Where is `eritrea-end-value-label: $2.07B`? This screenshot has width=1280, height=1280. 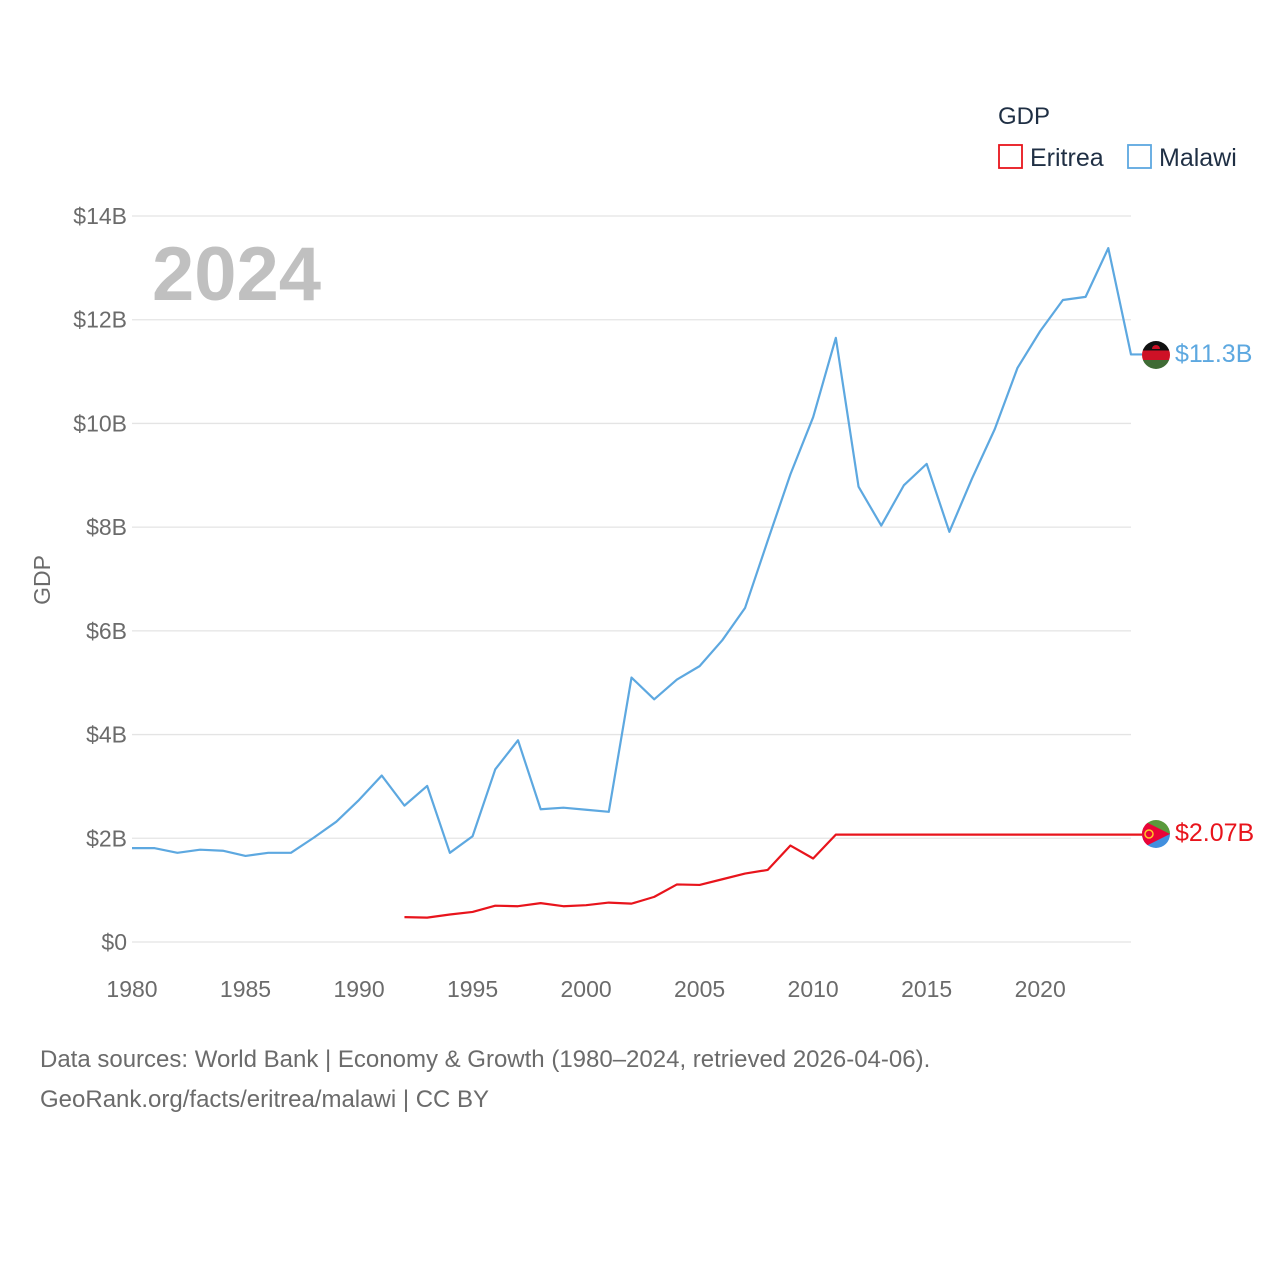 eritrea-end-value-label: $2.07B is located at coordinates (1214, 833).